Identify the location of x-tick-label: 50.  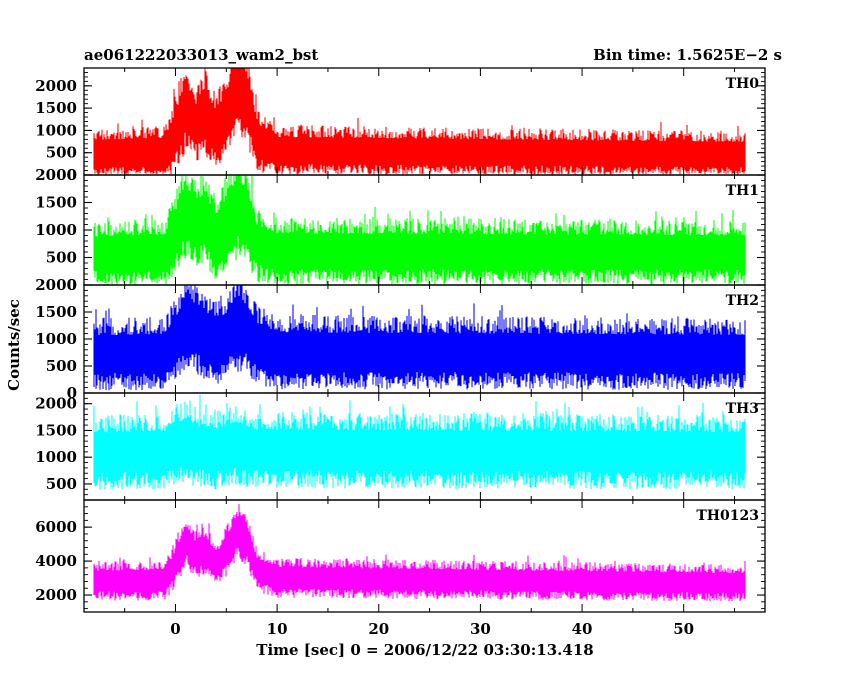
(683, 629).